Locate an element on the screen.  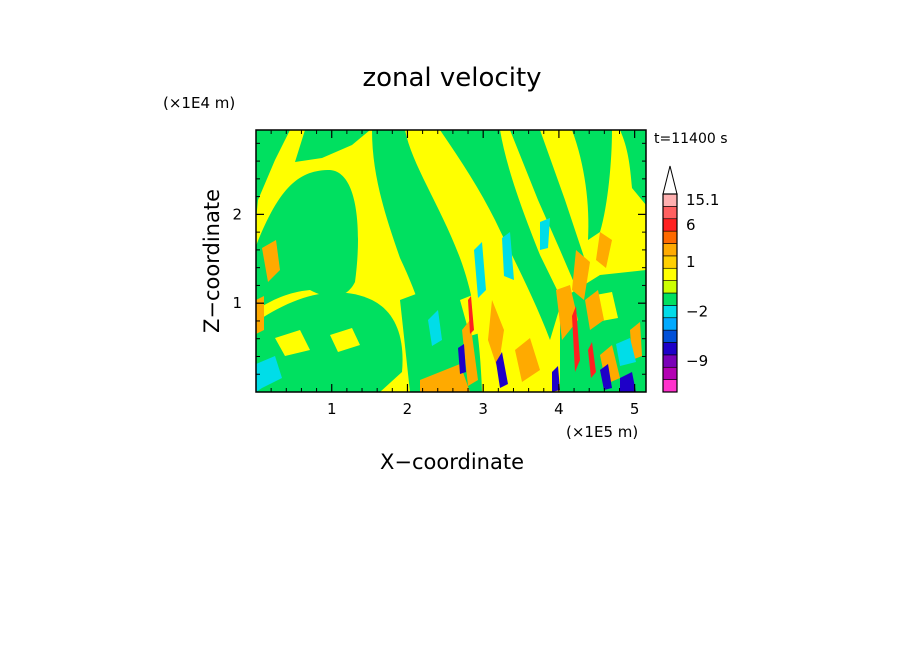
colorbar-frame is located at coordinates (670, 293).